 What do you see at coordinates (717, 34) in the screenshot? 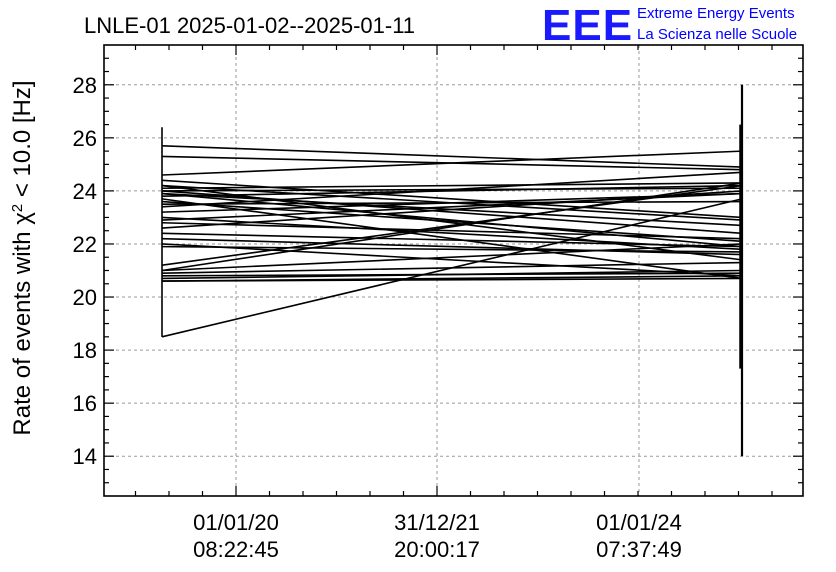
I see `logo-line-2: La Scienza nelle Scuole` at bounding box center [717, 34].